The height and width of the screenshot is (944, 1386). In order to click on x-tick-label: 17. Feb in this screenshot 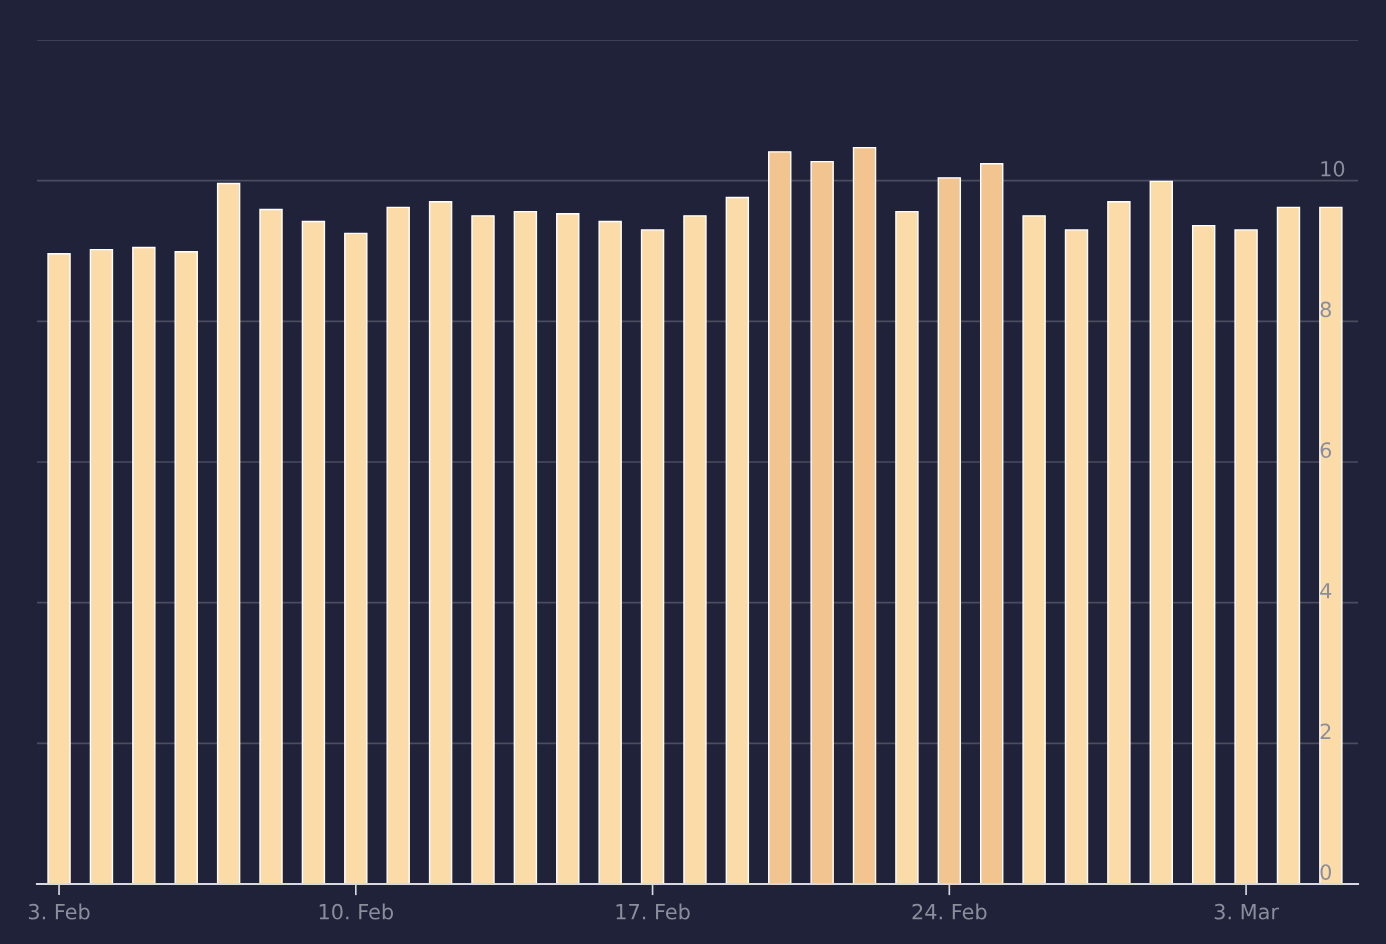, I will do `click(653, 911)`.